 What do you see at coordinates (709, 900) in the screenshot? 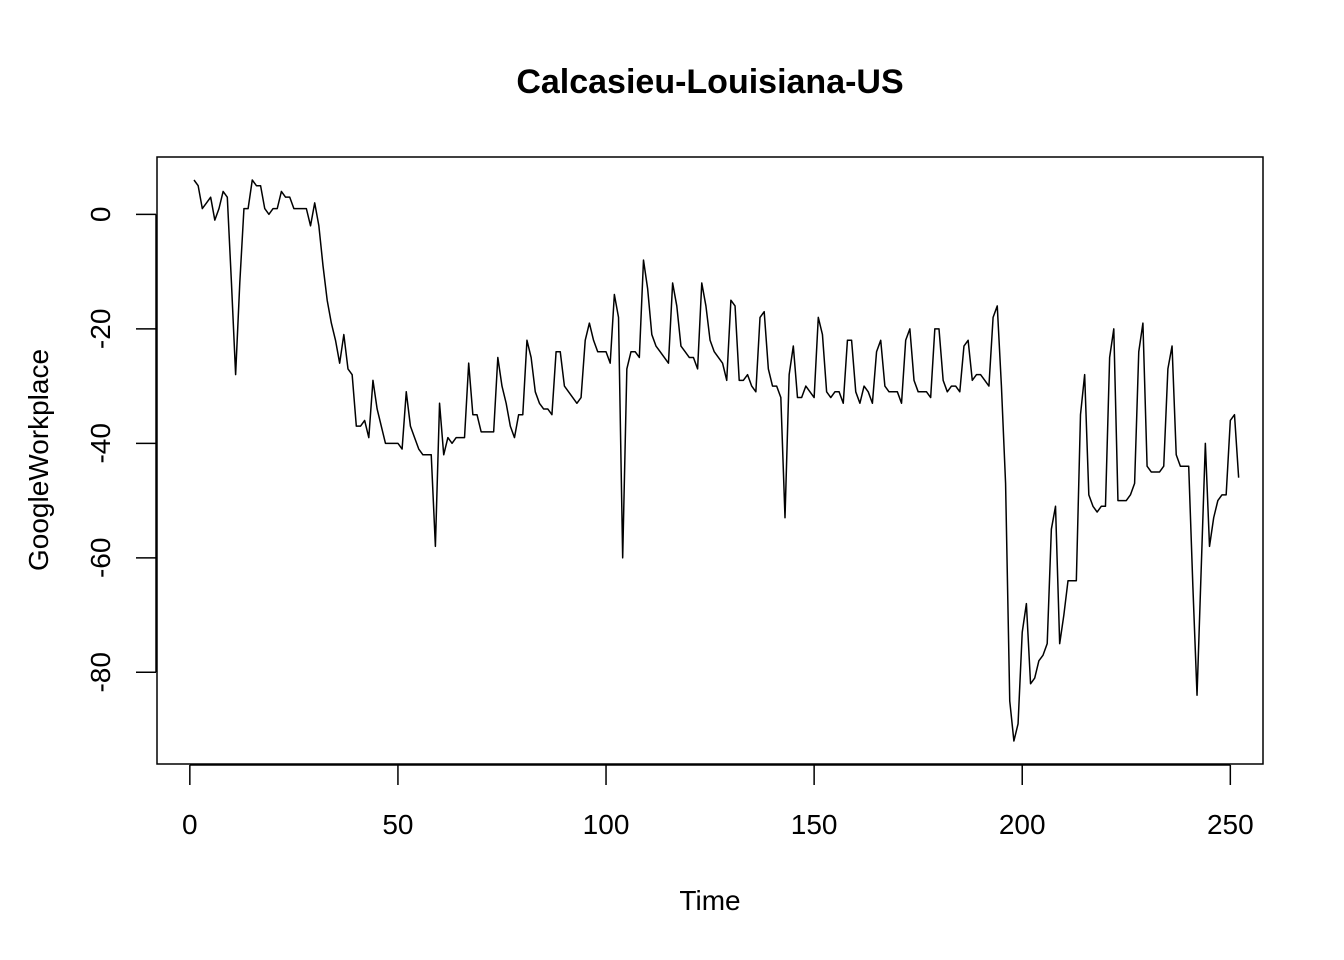
I see `x-axis-label: Time` at bounding box center [709, 900].